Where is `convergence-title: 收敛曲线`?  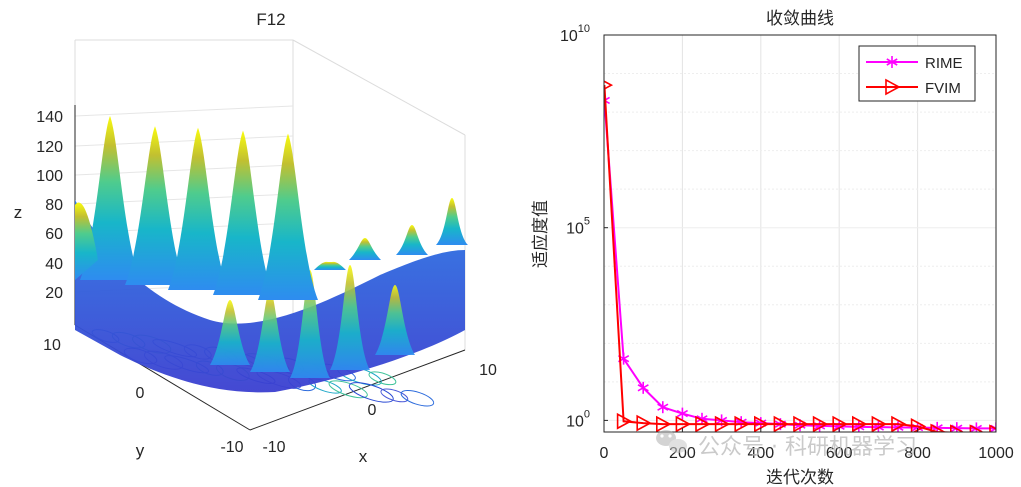
convergence-title: 收敛曲线 is located at coordinates (800, 19).